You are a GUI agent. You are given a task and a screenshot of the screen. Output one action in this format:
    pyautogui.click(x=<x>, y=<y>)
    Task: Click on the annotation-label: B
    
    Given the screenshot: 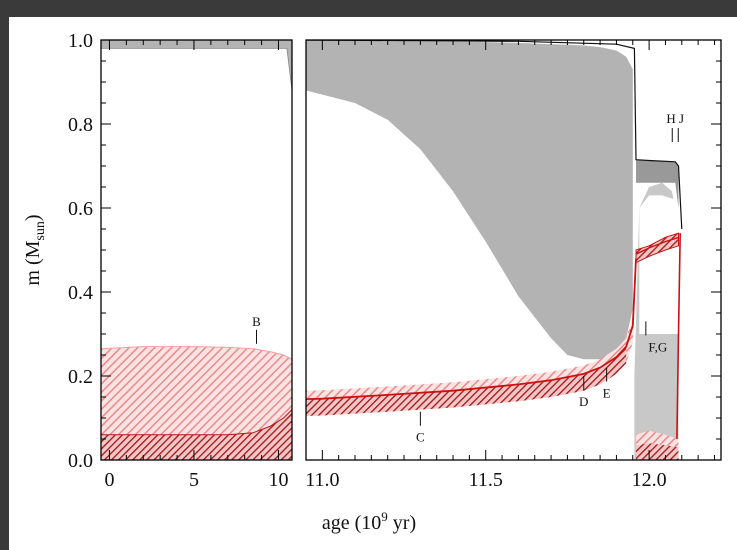 What is the action you would take?
    pyautogui.click(x=256, y=321)
    